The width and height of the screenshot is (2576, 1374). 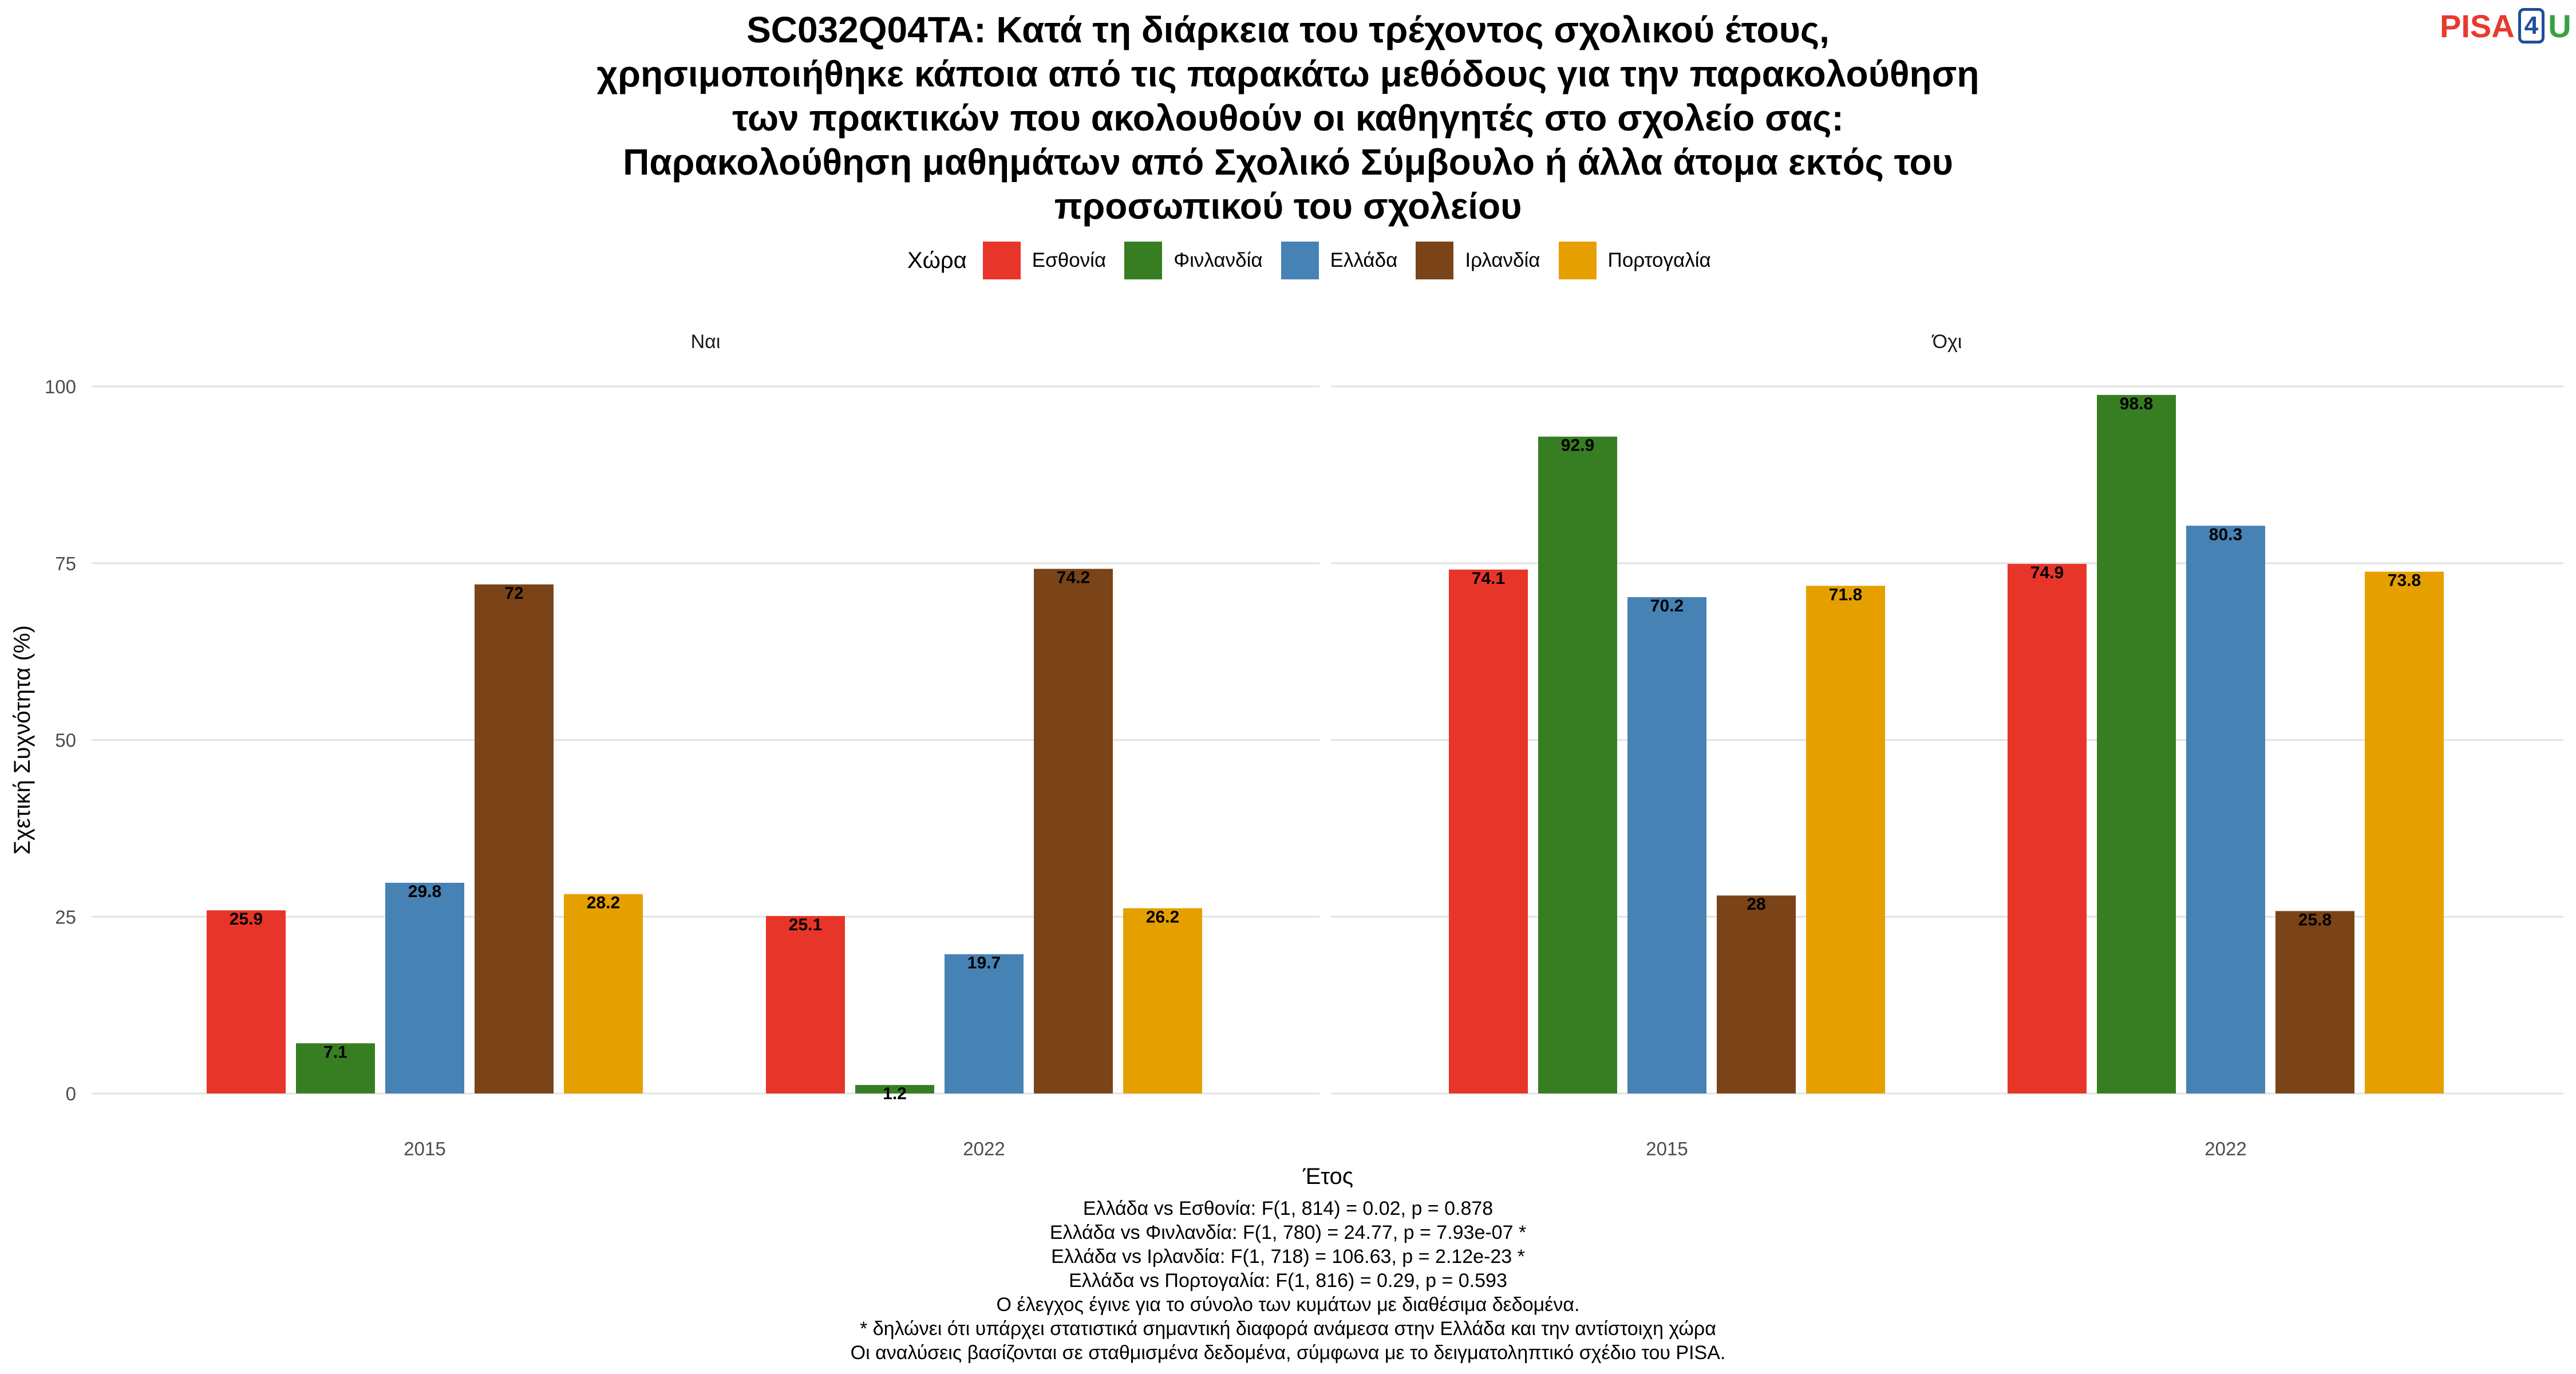 I want to click on legend-item: Εσθονία, so click(x=1044, y=260).